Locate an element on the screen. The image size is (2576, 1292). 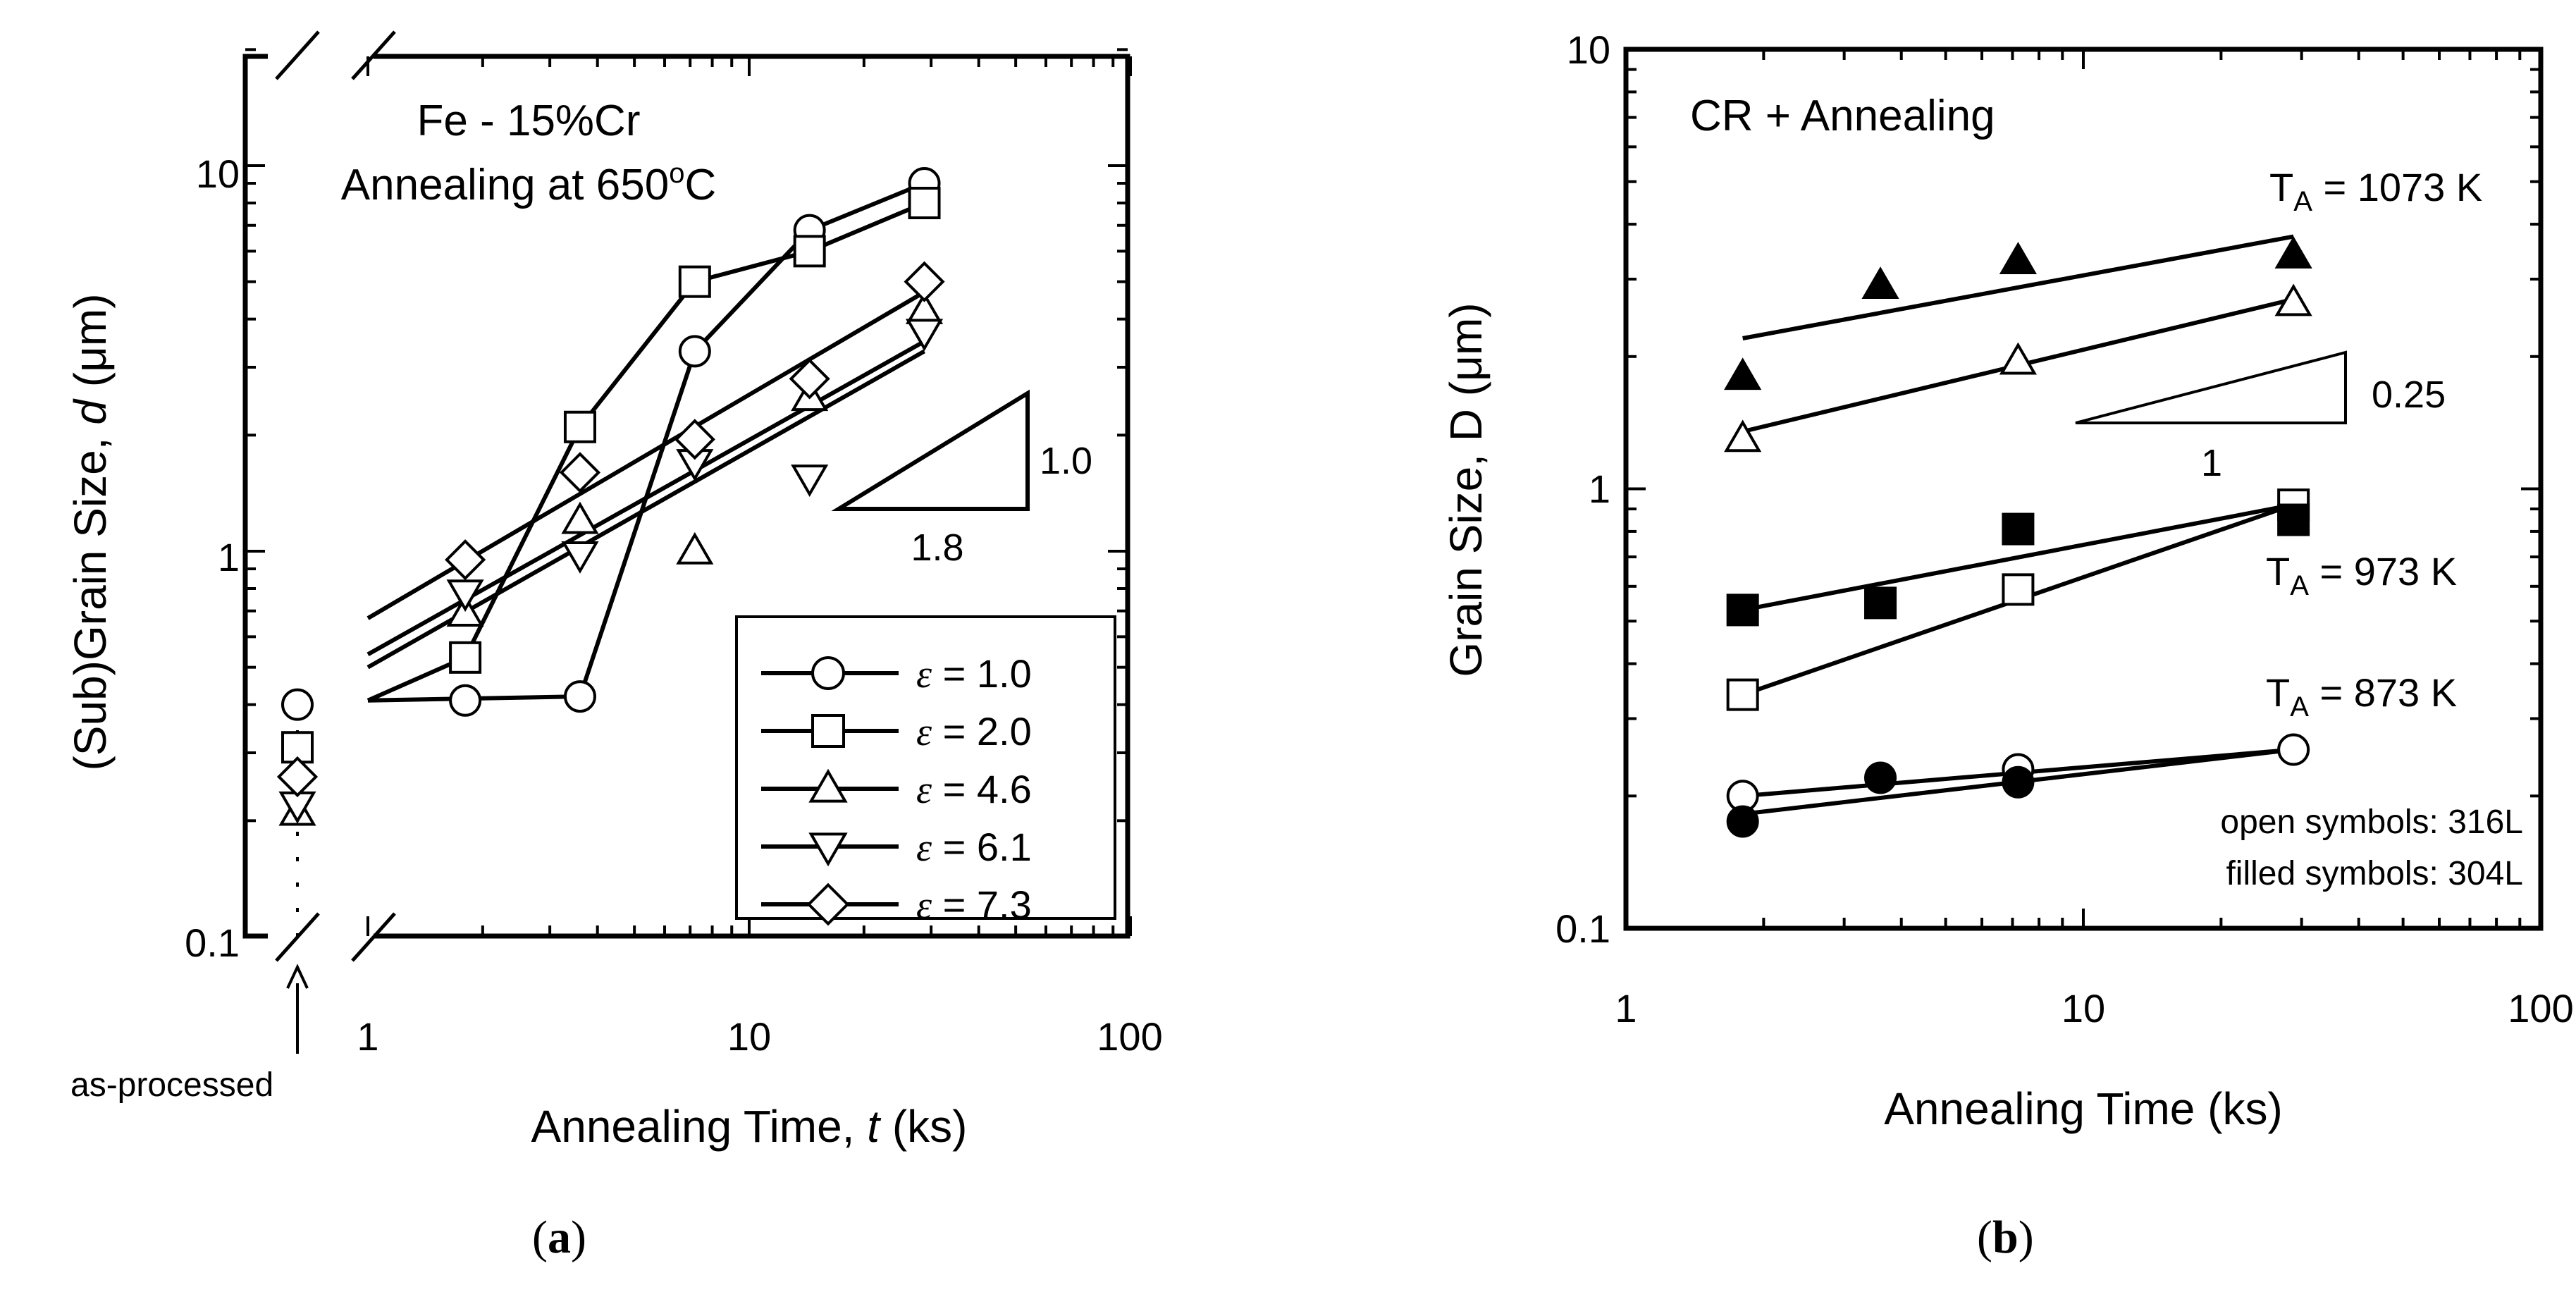
panel-a-legend-label-3: ε = 4.6 is located at coordinates (974, 790).